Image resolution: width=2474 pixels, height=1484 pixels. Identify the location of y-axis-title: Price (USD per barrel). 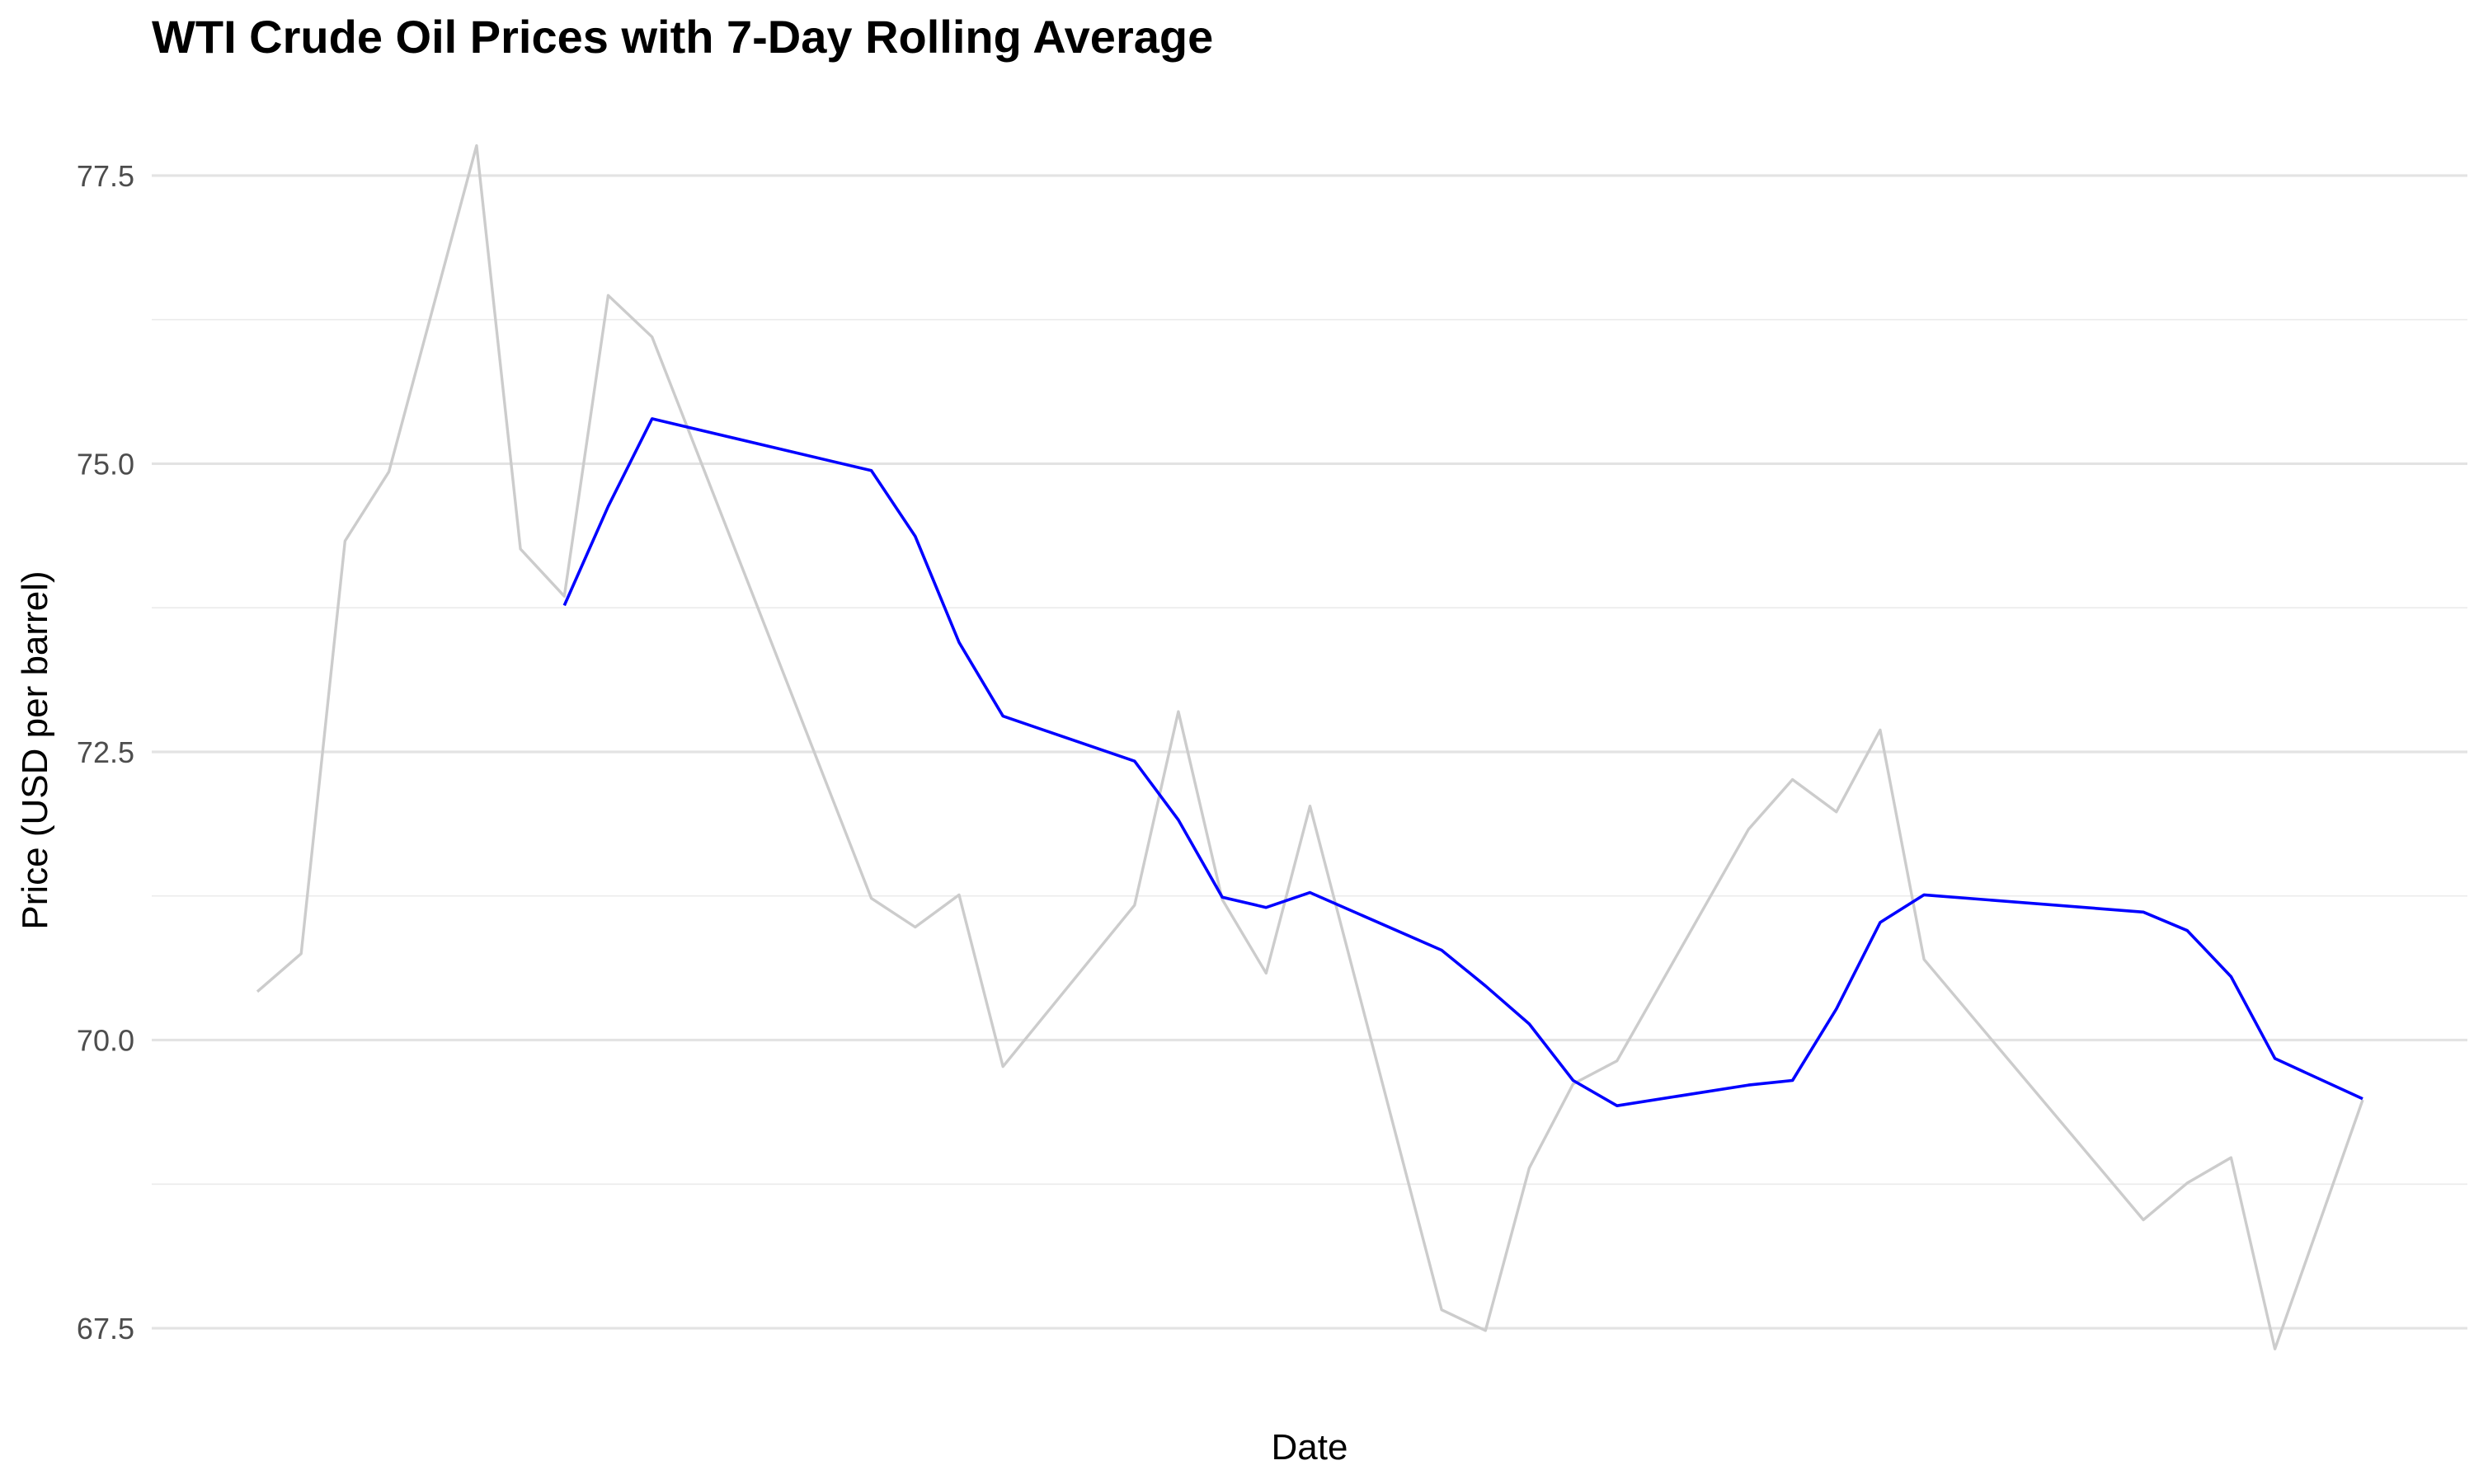
(35, 750).